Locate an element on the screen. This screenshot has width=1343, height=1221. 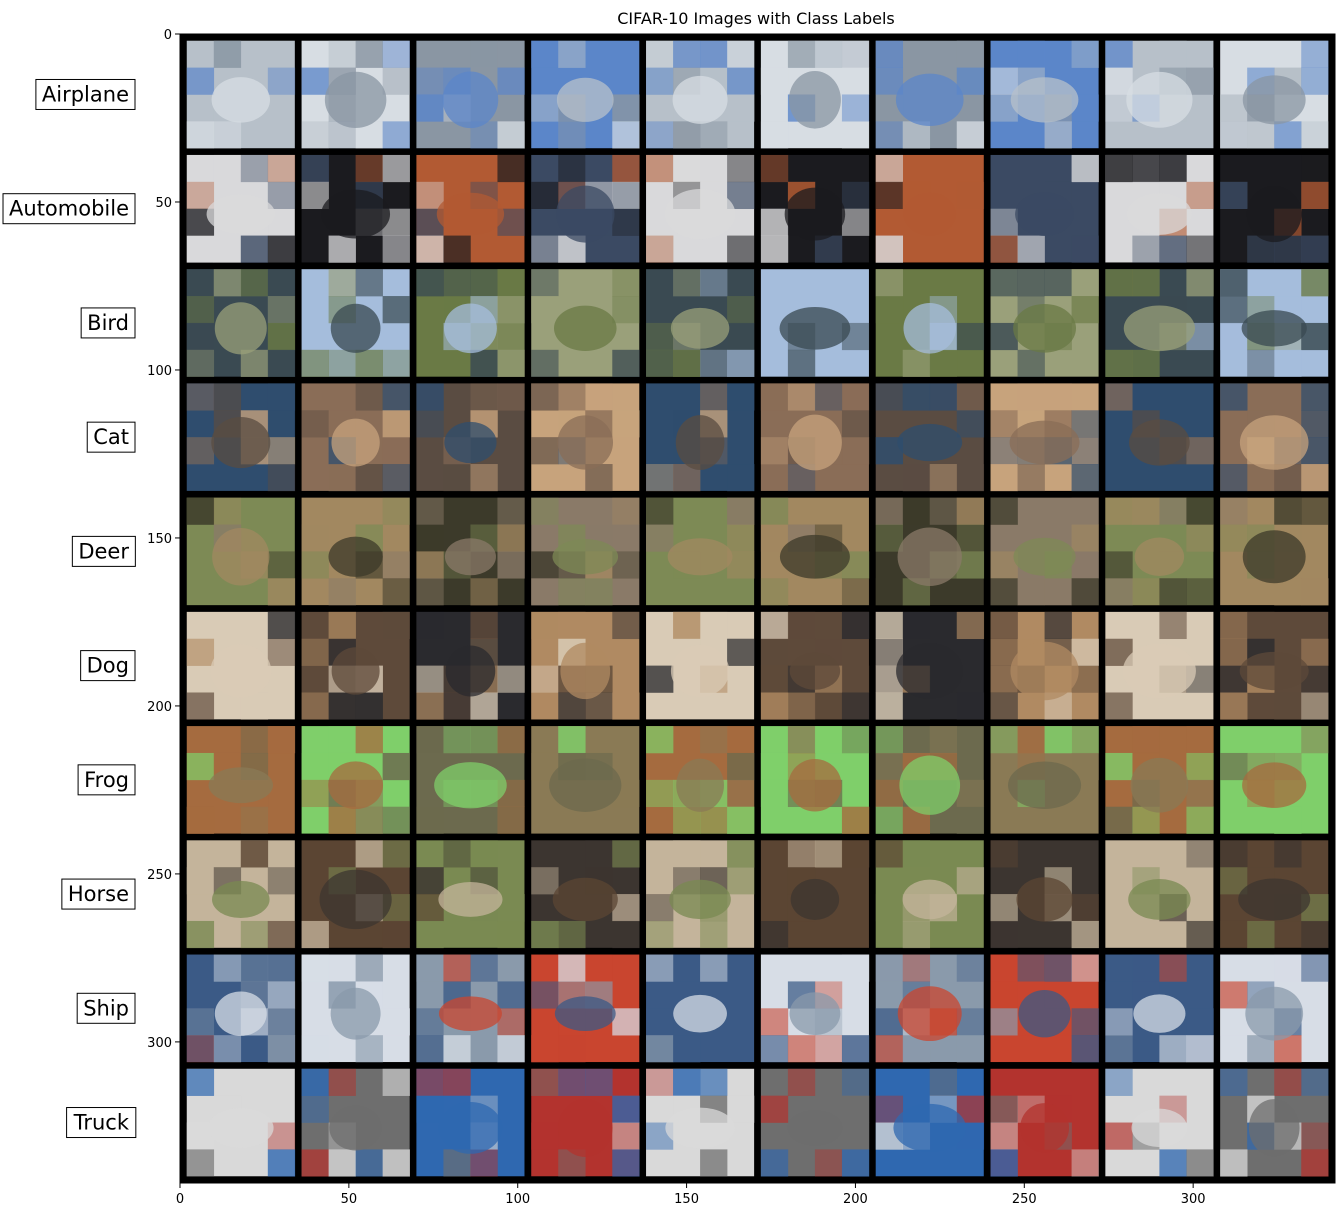
y-axis: 0 50 100 150 200 250 300 is located at coordinates (163, 539).